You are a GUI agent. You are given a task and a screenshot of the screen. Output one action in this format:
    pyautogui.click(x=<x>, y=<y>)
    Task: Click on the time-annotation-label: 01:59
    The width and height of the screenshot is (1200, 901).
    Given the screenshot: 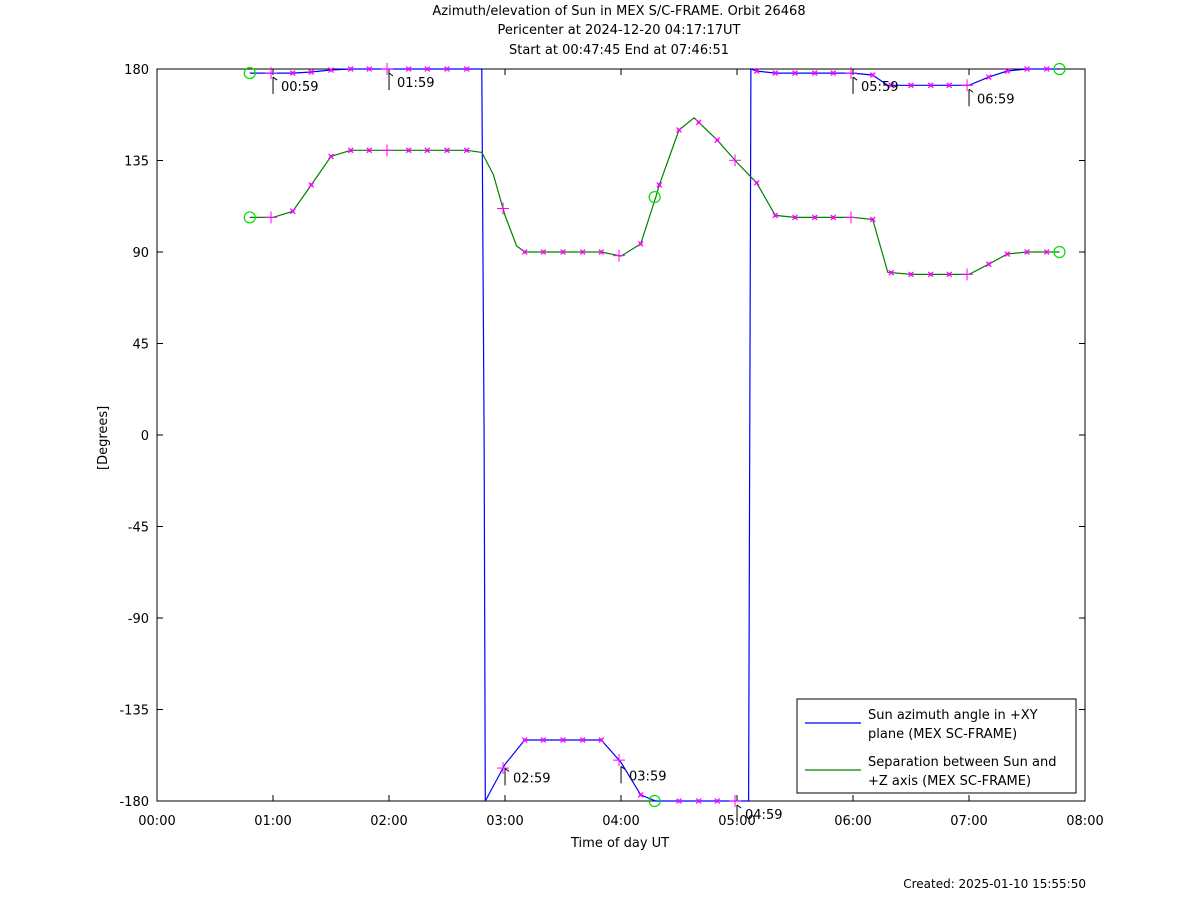 What is the action you would take?
    pyautogui.click(x=415, y=83)
    